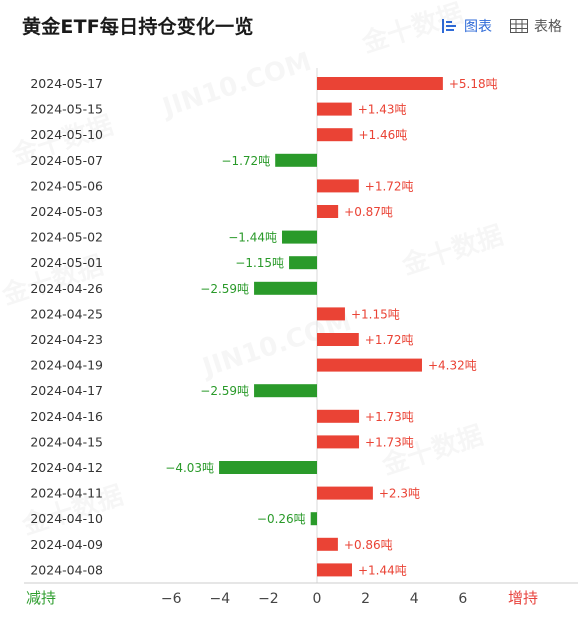  Describe the element at coordinates (189, 468) in the screenshot. I see `data-label: −4.03吨` at that location.